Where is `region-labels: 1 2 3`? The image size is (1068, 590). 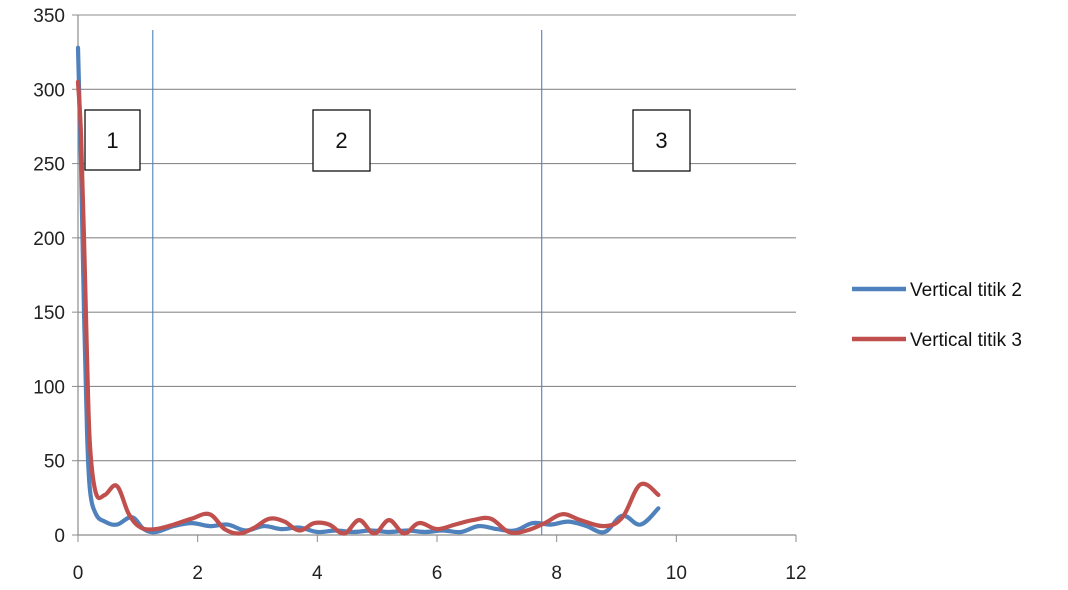
region-labels: 1 2 3 is located at coordinates (387, 140).